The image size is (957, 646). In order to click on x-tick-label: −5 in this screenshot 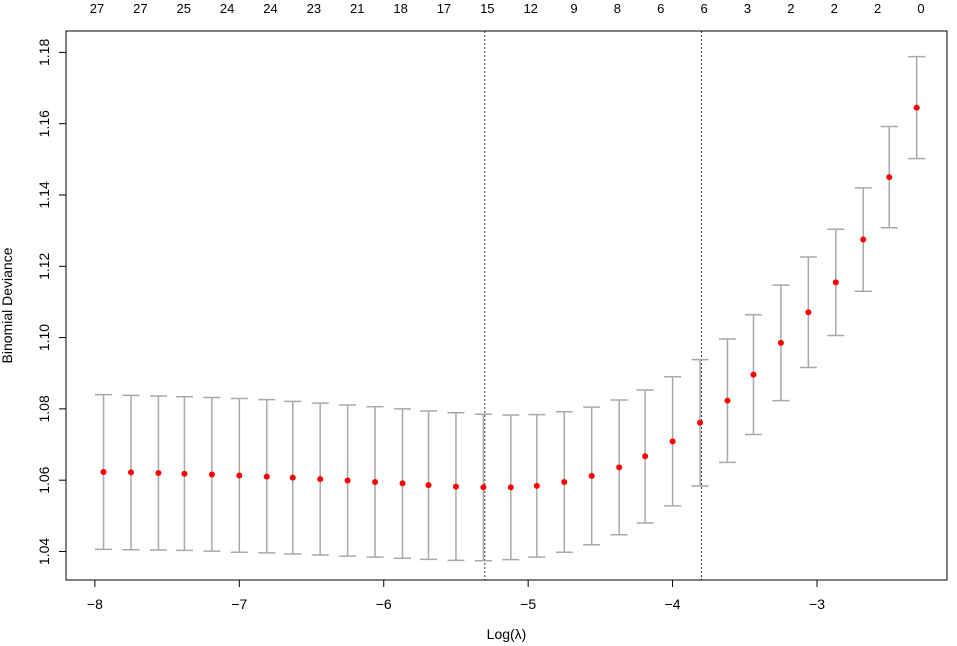, I will do `click(528, 604)`.